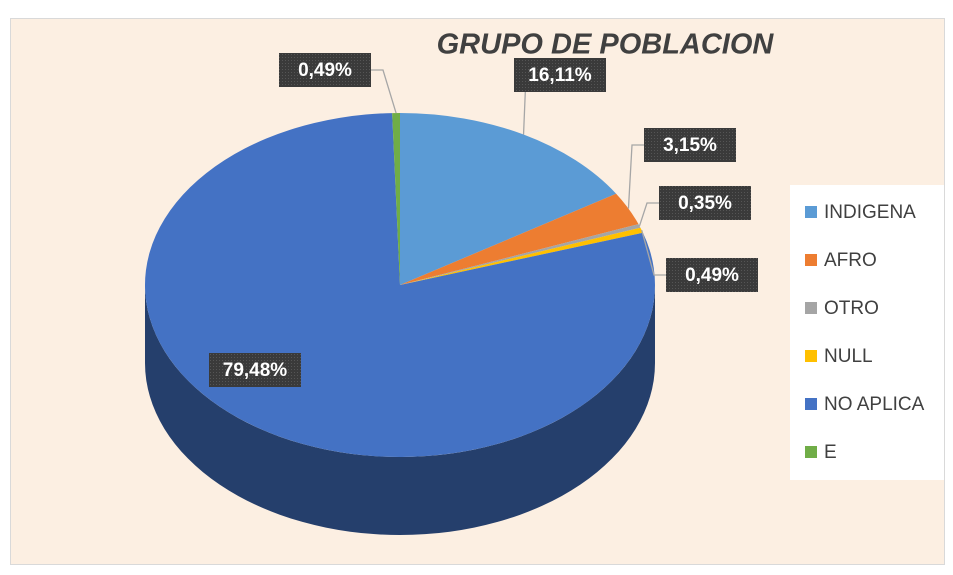  I want to click on data-label: 16,11%, so click(559, 75).